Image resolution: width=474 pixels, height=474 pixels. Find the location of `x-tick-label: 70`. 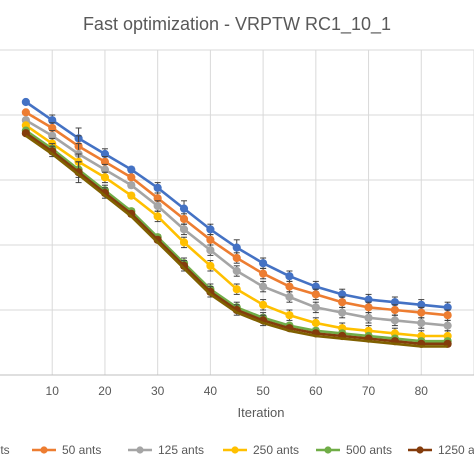

x-tick-label: 70 is located at coordinates (369, 391).